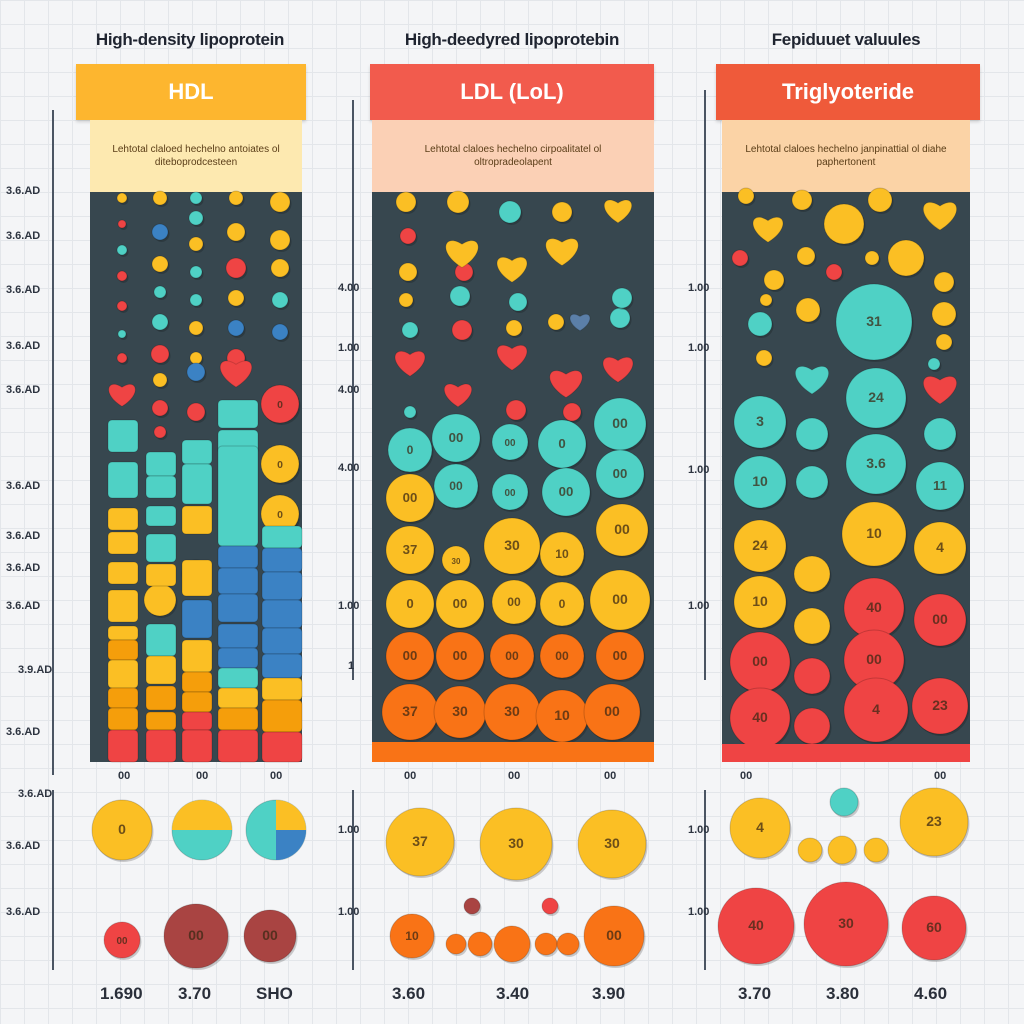  Describe the element at coordinates (848, 92) in the screenshot. I see `tg-header: Triglyoteride` at that location.